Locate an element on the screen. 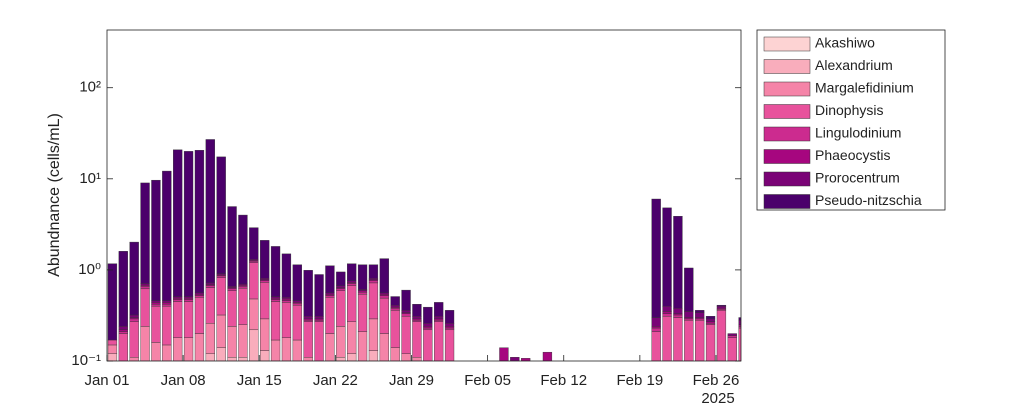 This screenshot has width=1024, height=411. legend-label: Akashiwo is located at coordinates (845, 43).